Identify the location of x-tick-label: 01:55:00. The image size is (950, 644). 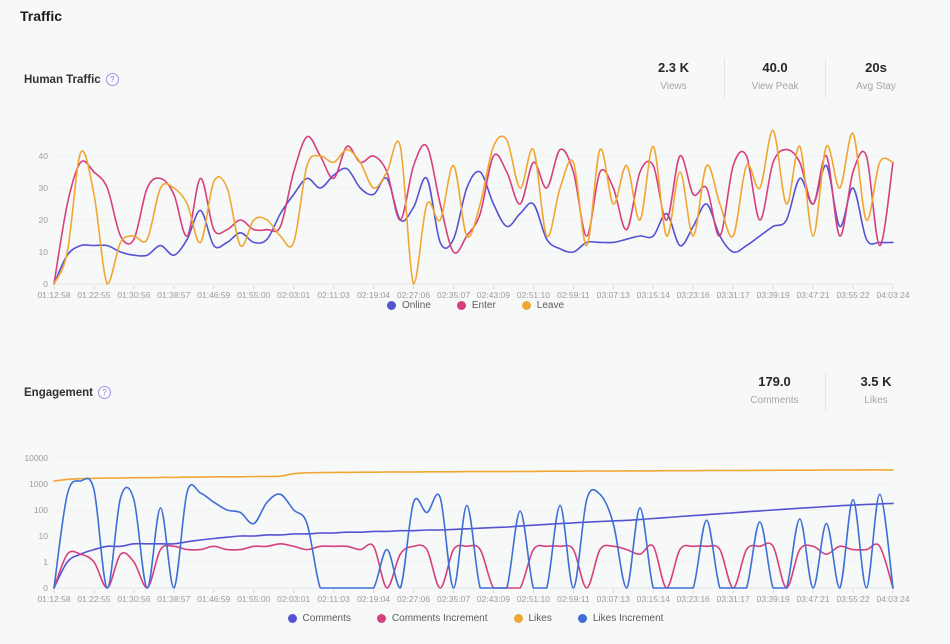
(253, 599).